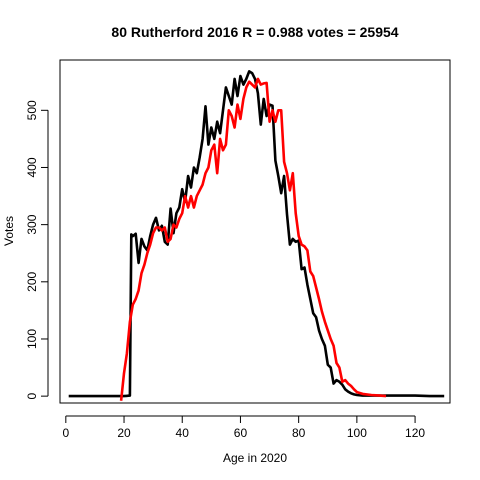  What do you see at coordinates (32, 110) in the screenshot?
I see `y-tick-label: 500` at bounding box center [32, 110].